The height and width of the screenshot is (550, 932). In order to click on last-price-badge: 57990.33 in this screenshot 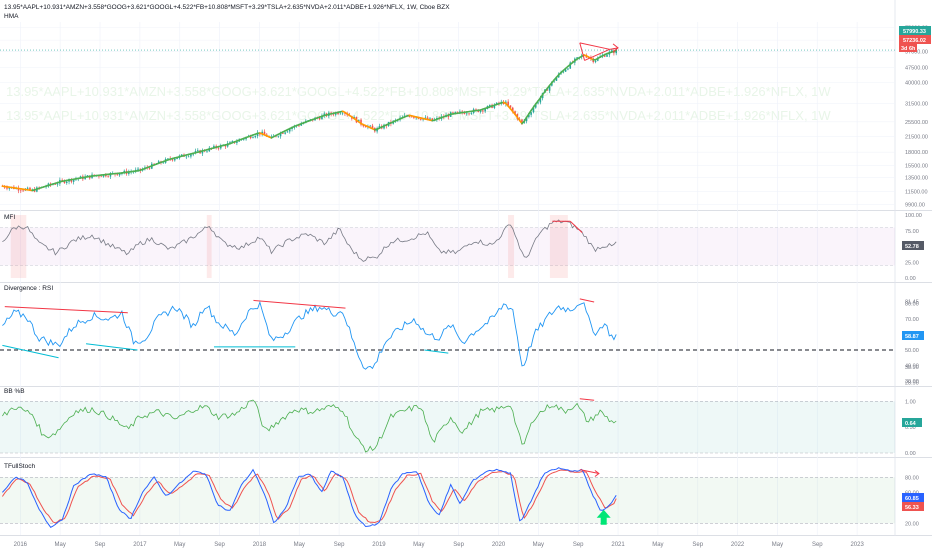, I will do `click(915, 30)`.